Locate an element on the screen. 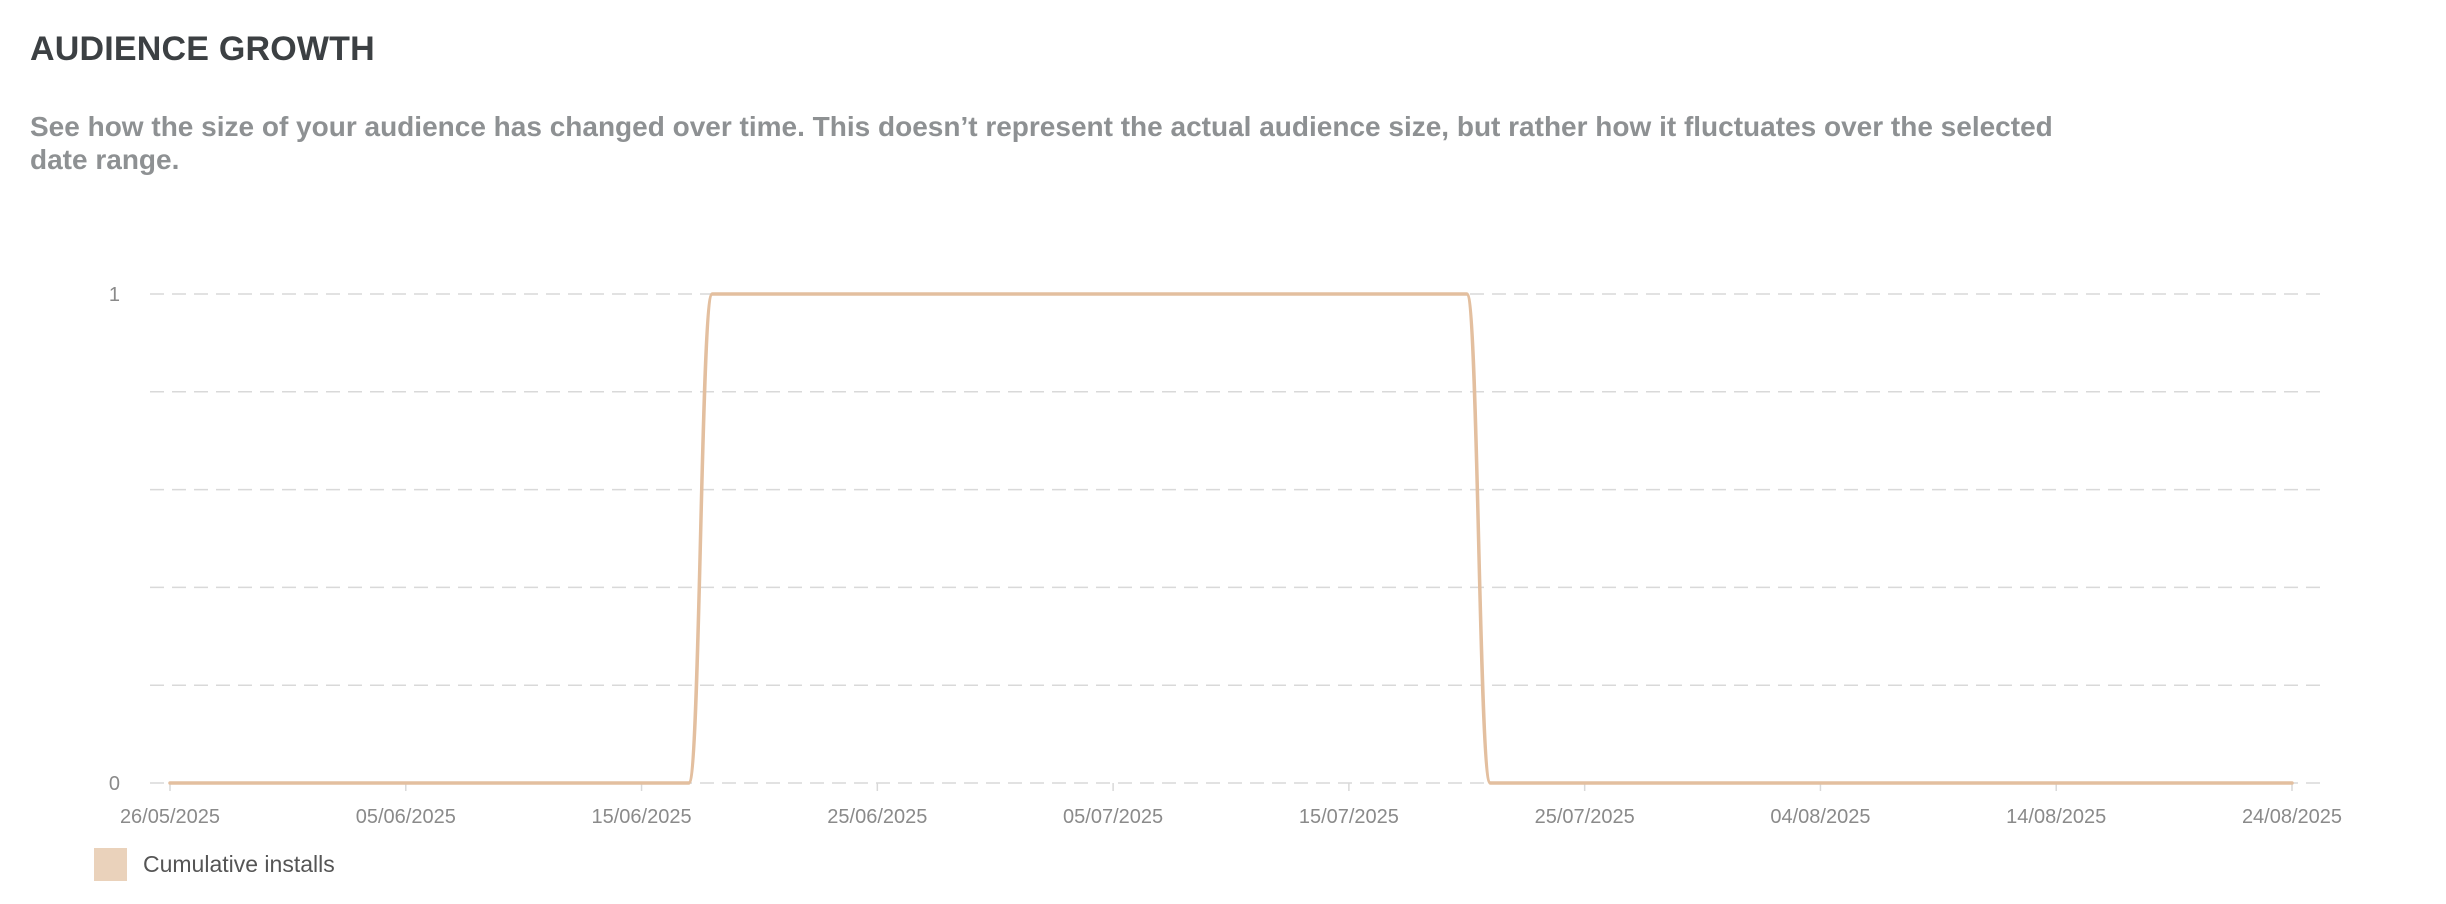  x-tick-label: 15/06/2025 is located at coordinates (642, 817).